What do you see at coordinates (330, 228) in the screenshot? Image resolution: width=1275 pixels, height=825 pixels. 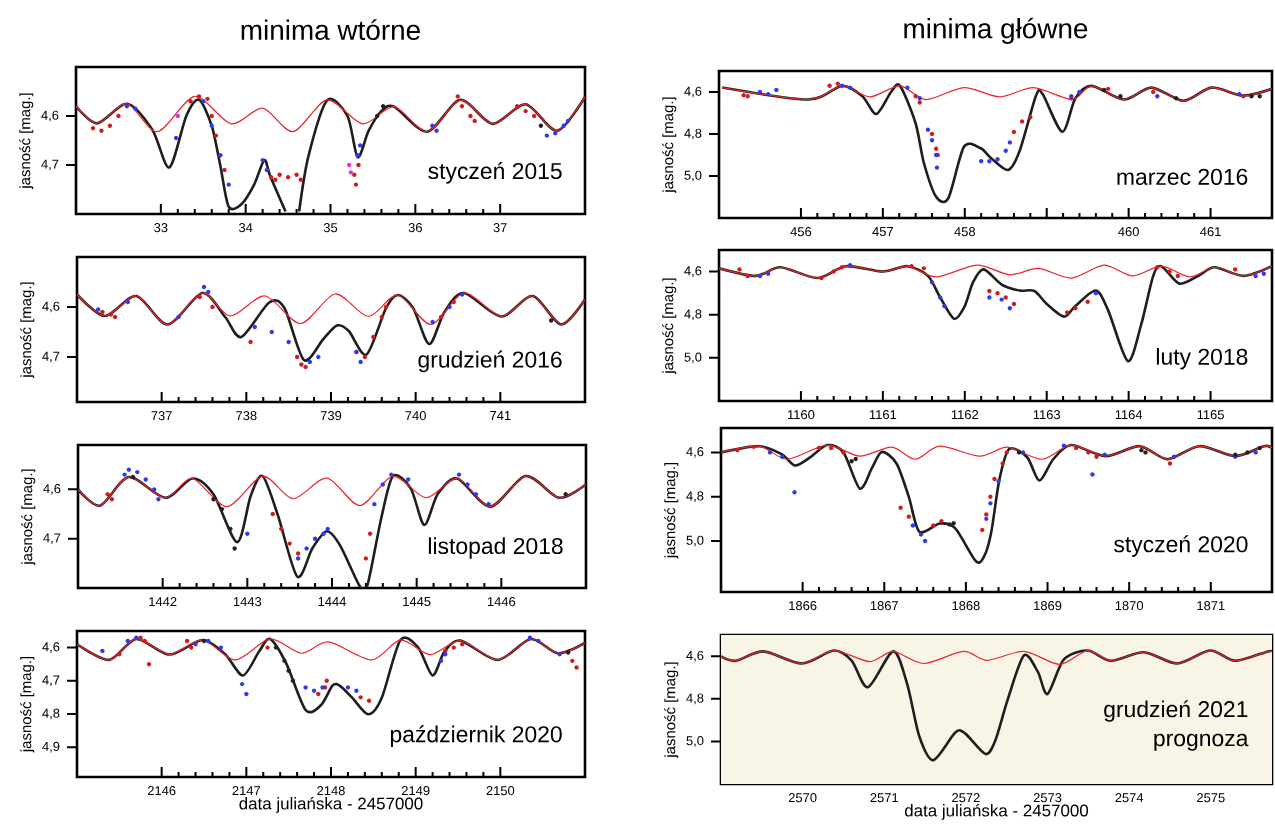 I see `x-tick-label: 35` at bounding box center [330, 228].